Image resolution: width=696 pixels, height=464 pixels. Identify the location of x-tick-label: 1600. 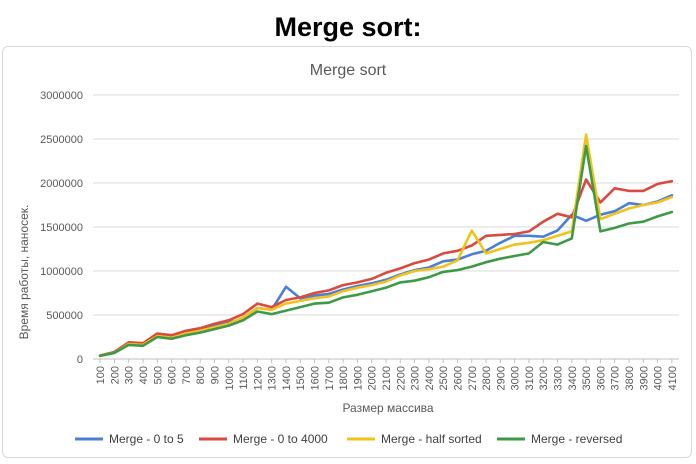
(316, 378).